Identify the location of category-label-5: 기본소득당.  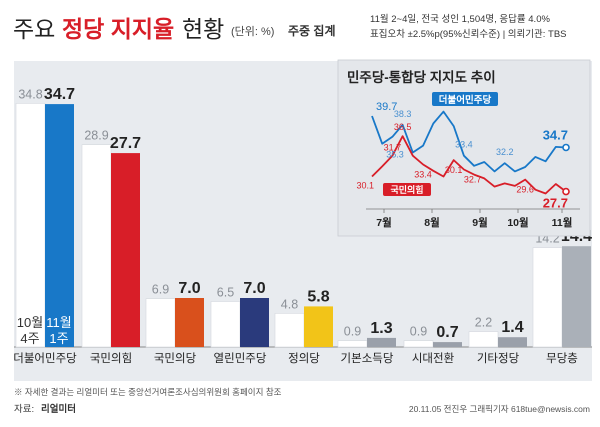
(367, 358).